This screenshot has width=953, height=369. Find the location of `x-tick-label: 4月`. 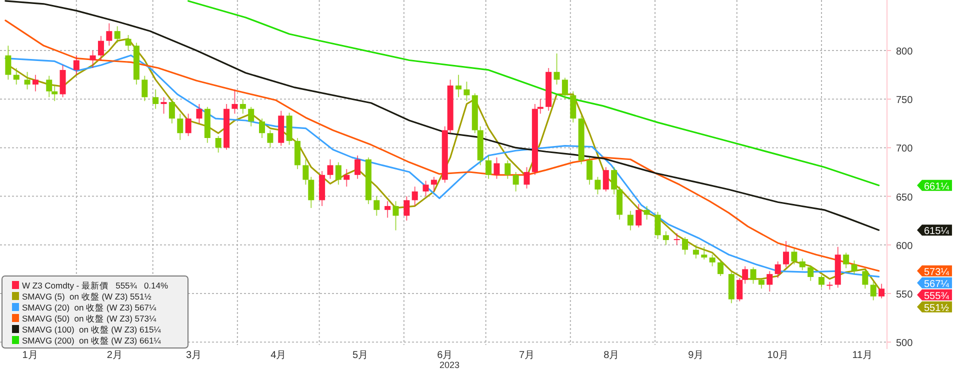

x-tick-label: 4月 is located at coordinates (278, 355).